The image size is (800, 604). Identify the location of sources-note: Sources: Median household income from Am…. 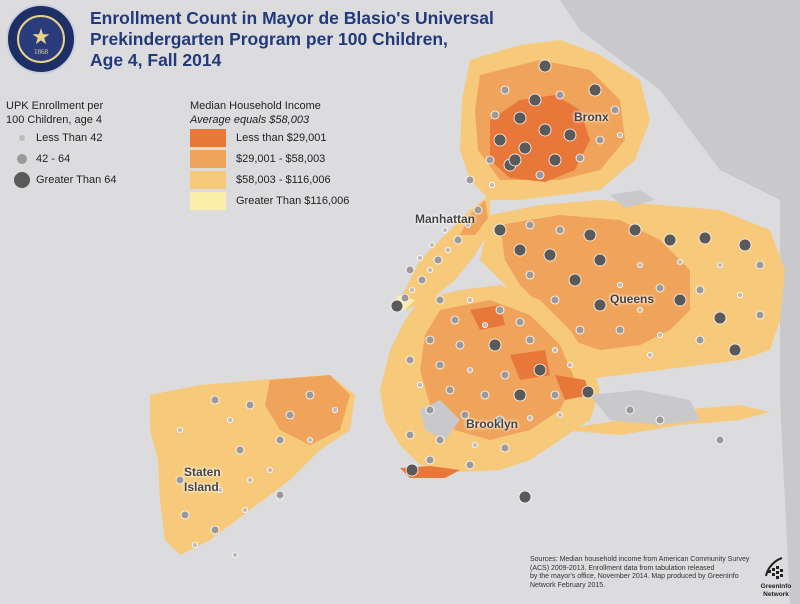
(650, 573).